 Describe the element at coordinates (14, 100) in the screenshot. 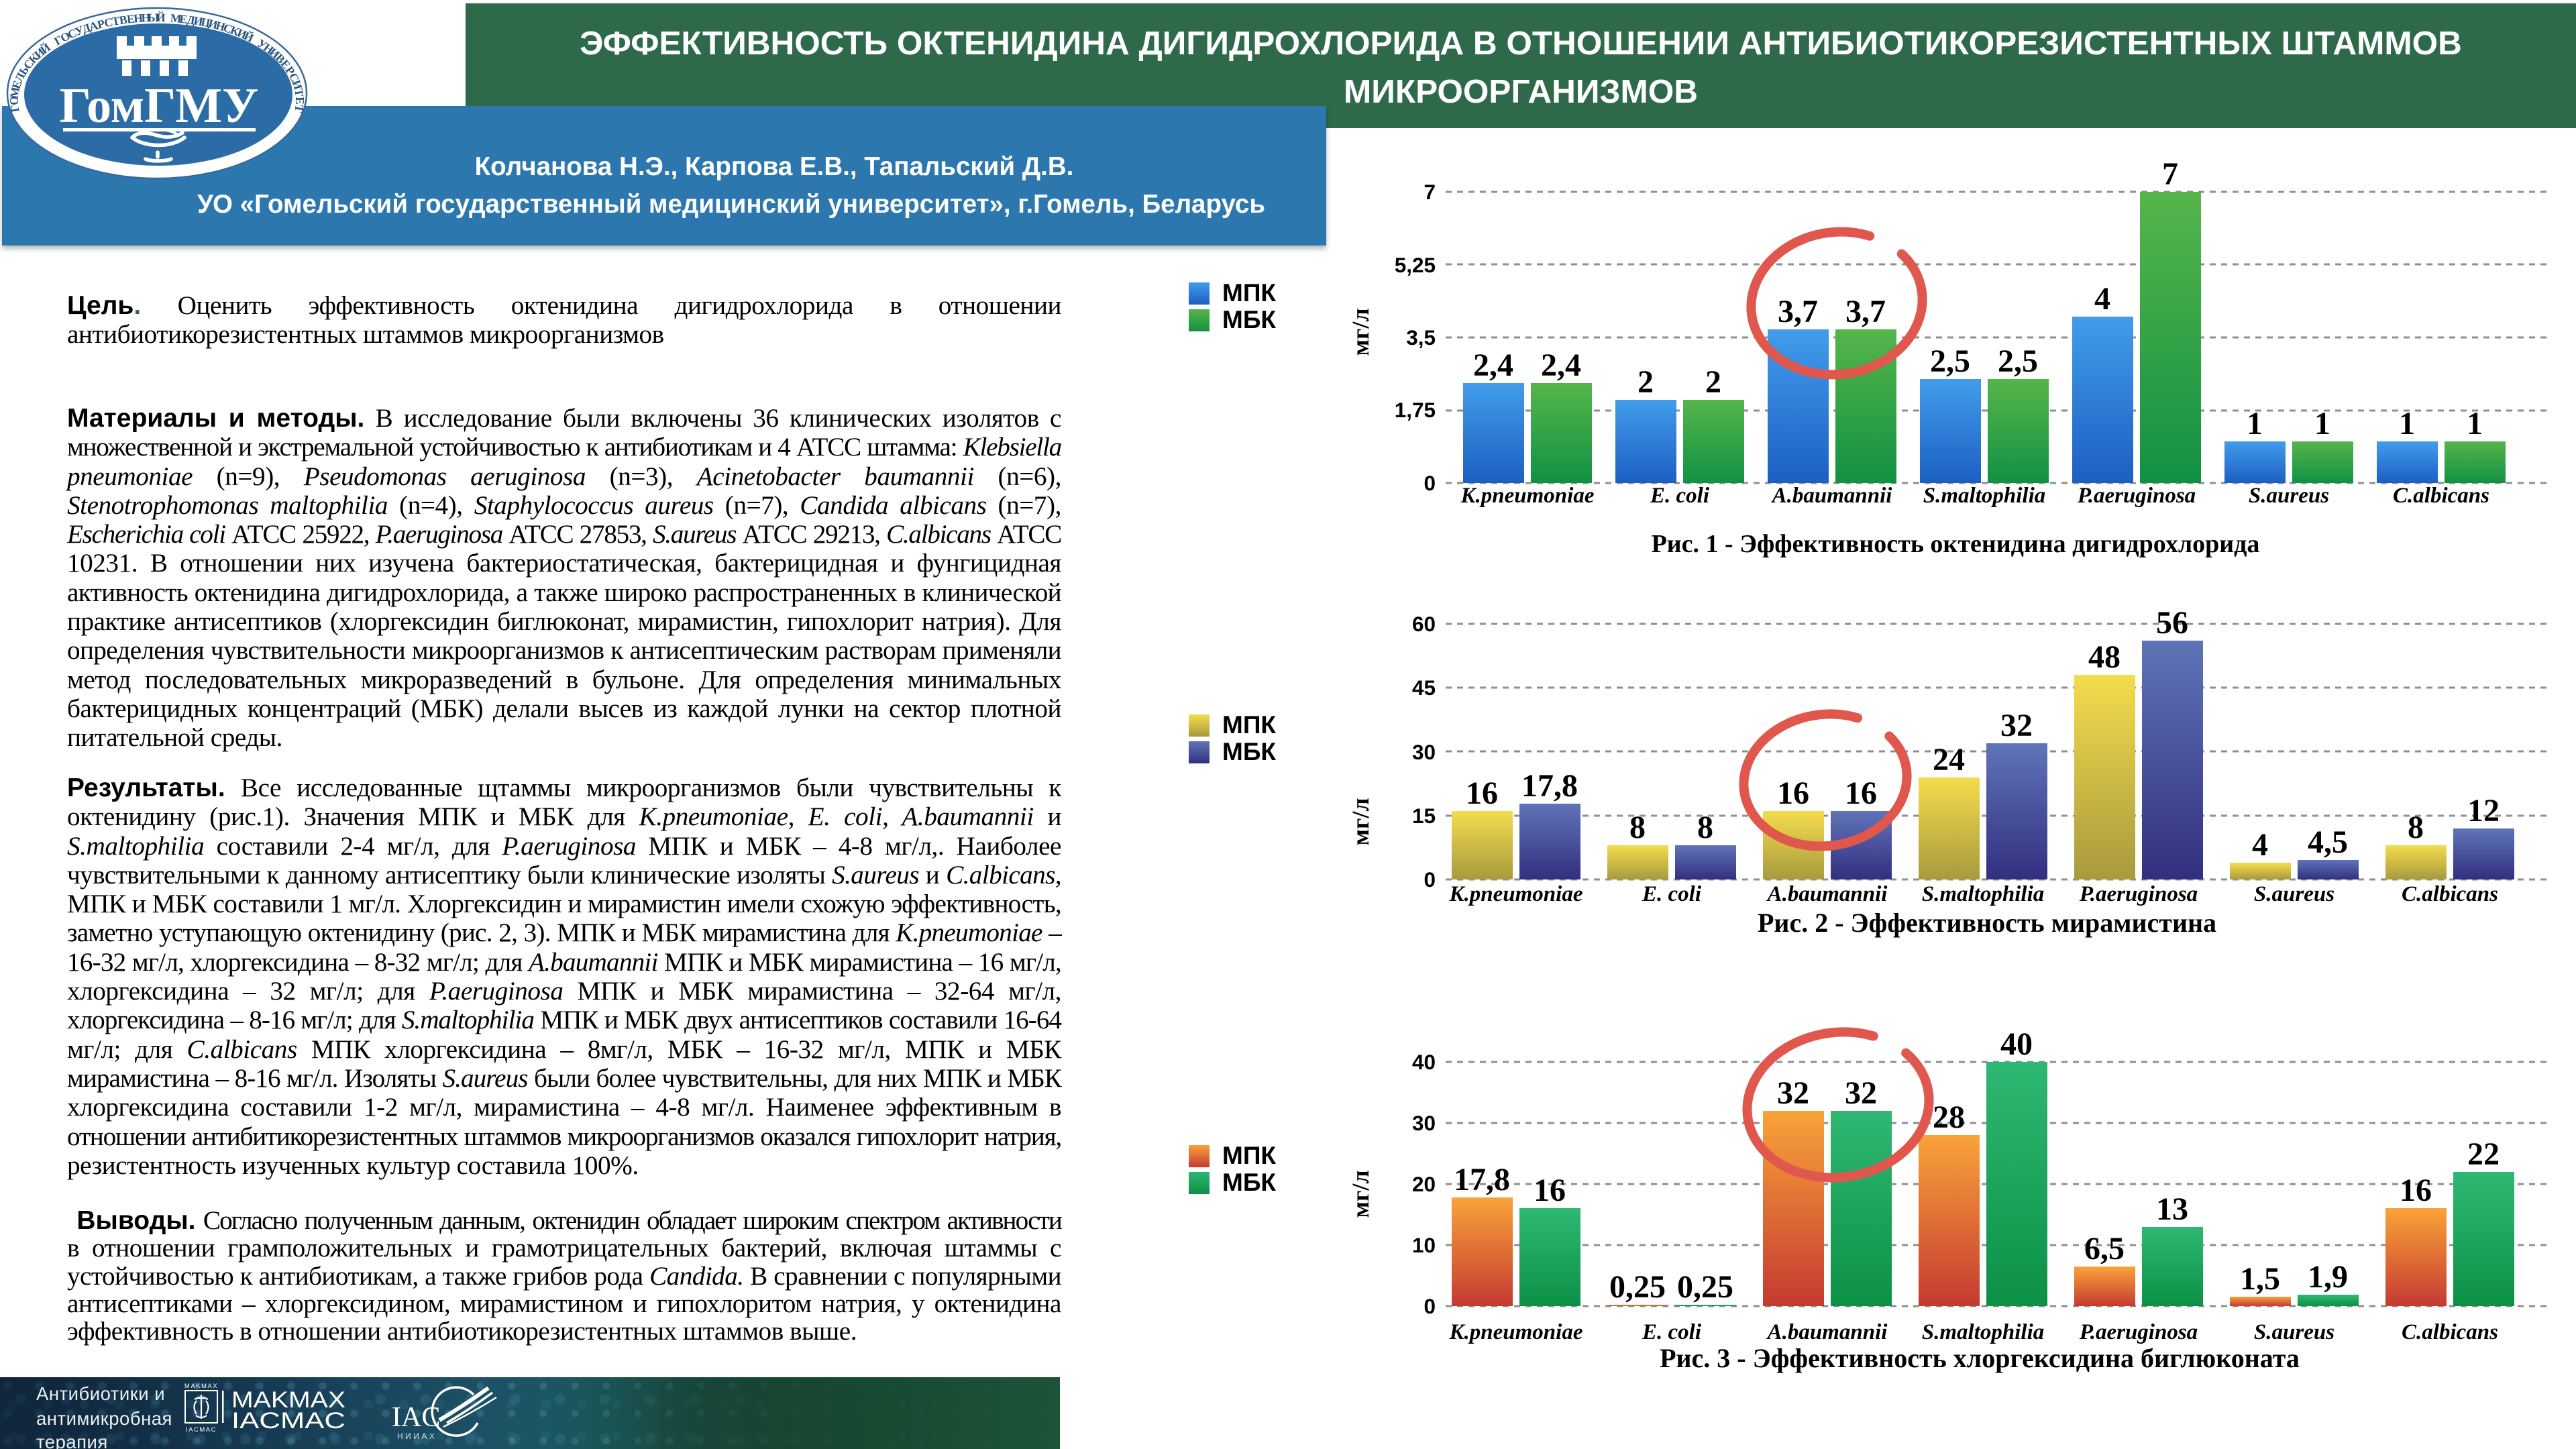

I see `svg-text: О` at that location.